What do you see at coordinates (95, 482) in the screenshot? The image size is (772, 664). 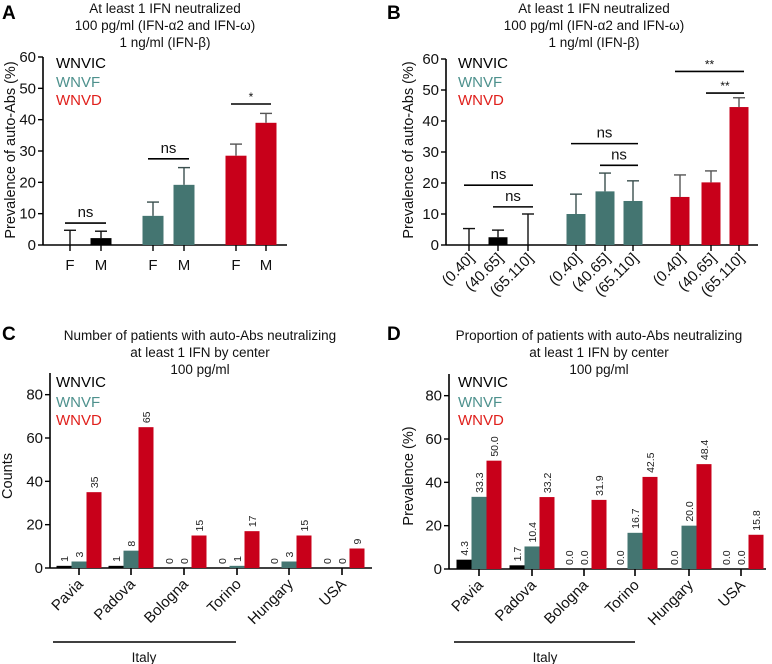 I see `data-label: 35` at bounding box center [95, 482].